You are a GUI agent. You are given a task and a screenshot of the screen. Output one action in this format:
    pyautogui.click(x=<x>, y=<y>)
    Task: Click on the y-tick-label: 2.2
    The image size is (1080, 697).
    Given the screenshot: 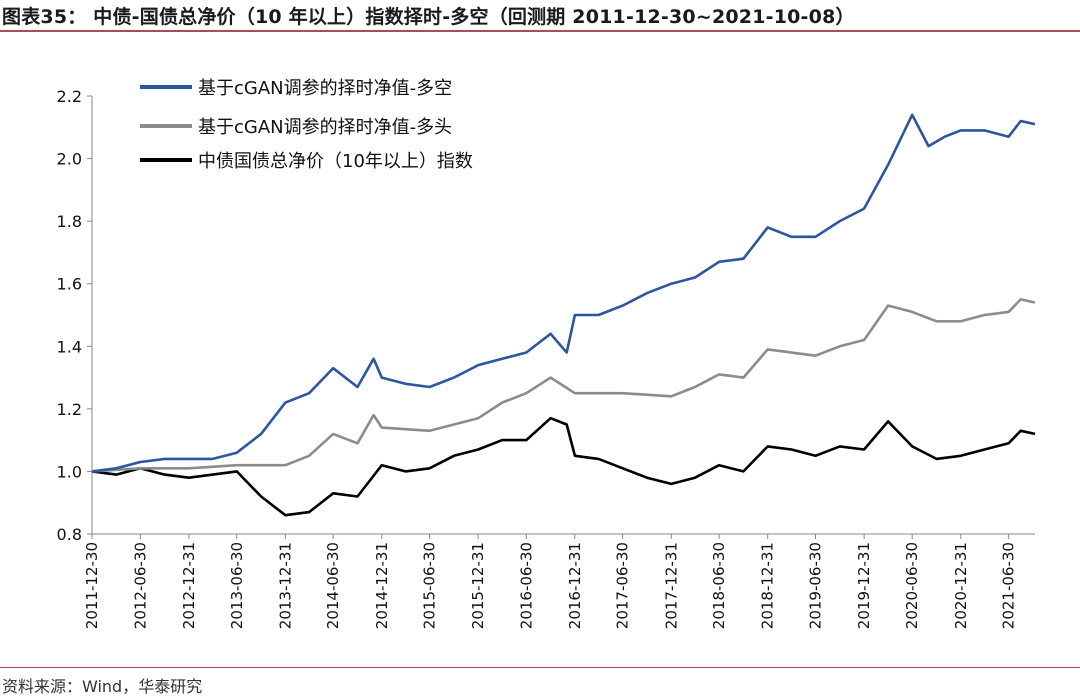 What is the action you would take?
    pyautogui.click(x=69, y=96)
    